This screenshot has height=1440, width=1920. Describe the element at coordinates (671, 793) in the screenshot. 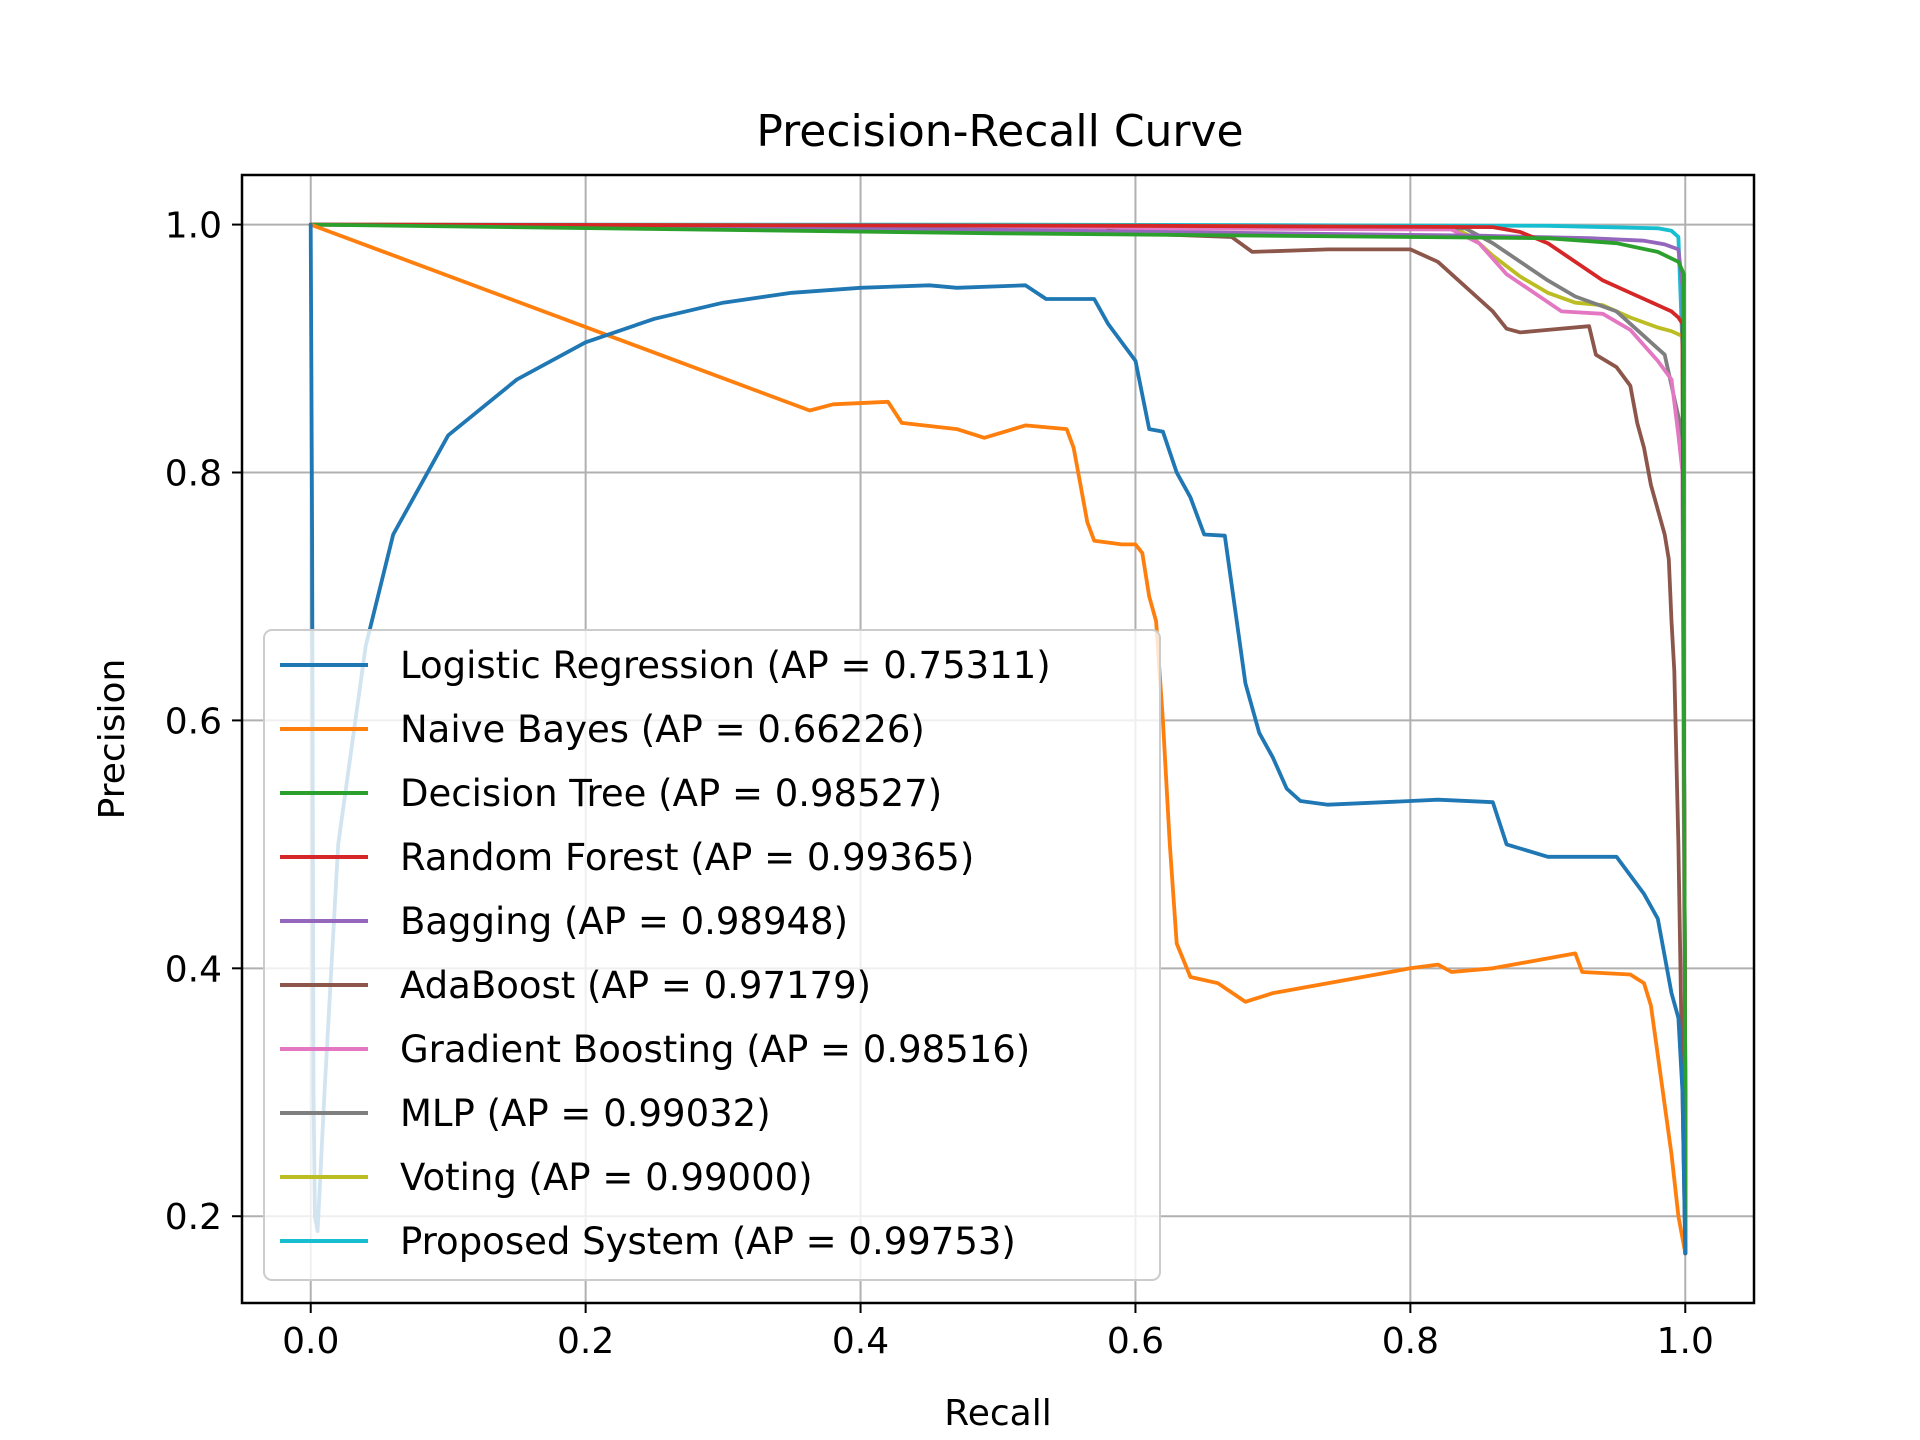

I see `legend-label-decision-tree: Decision Tree (AP = 0.98527)` at that location.